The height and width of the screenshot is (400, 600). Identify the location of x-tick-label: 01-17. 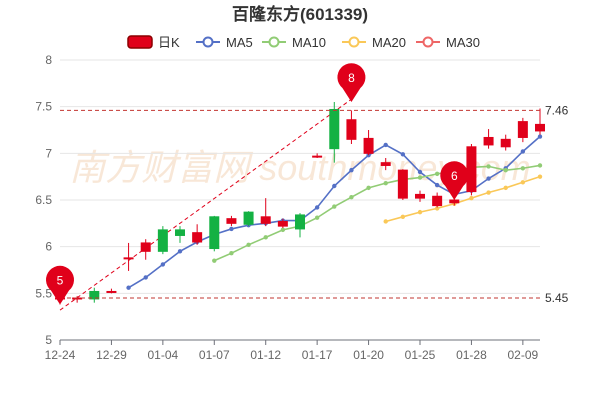
(317, 355).